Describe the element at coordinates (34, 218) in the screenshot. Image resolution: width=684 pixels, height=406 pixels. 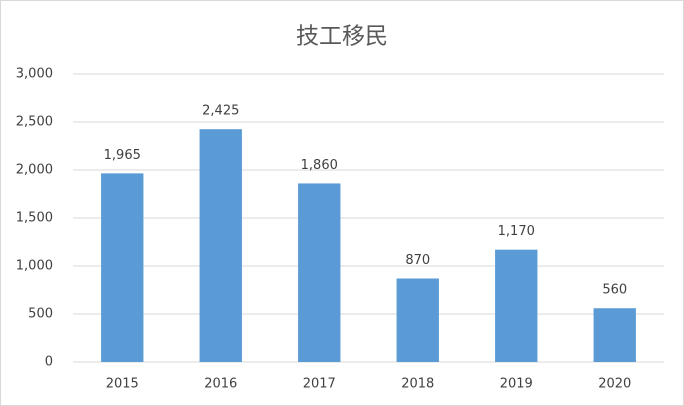
I see `y-tick-label: 1,500` at that location.